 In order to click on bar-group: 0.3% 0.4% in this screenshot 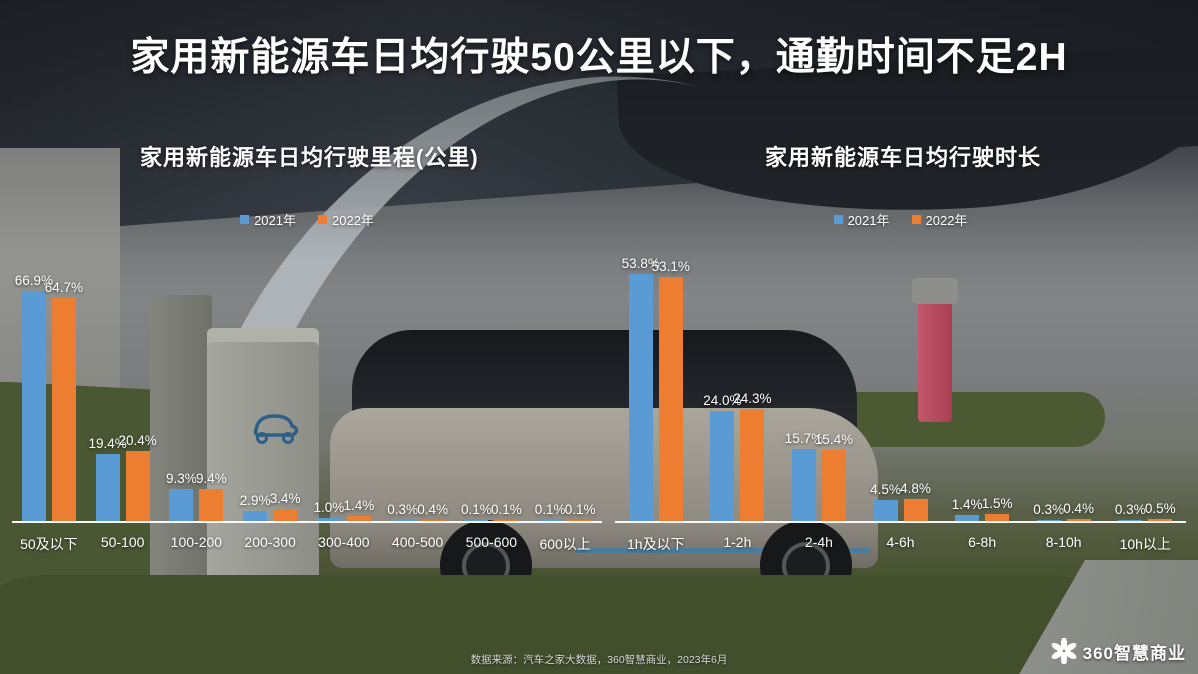, I will do `click(418, 511)`.